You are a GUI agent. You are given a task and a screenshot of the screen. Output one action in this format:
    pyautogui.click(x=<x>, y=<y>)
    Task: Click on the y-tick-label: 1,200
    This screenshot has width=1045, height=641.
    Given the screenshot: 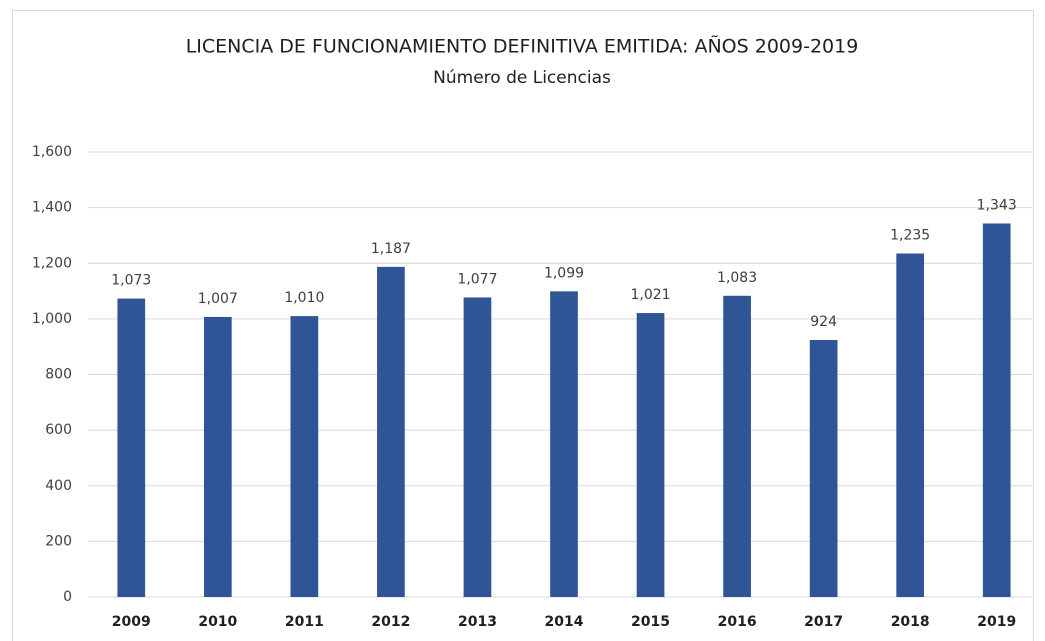 What is the action you would take?
    pyautogui.click(x=52, y=263)
    